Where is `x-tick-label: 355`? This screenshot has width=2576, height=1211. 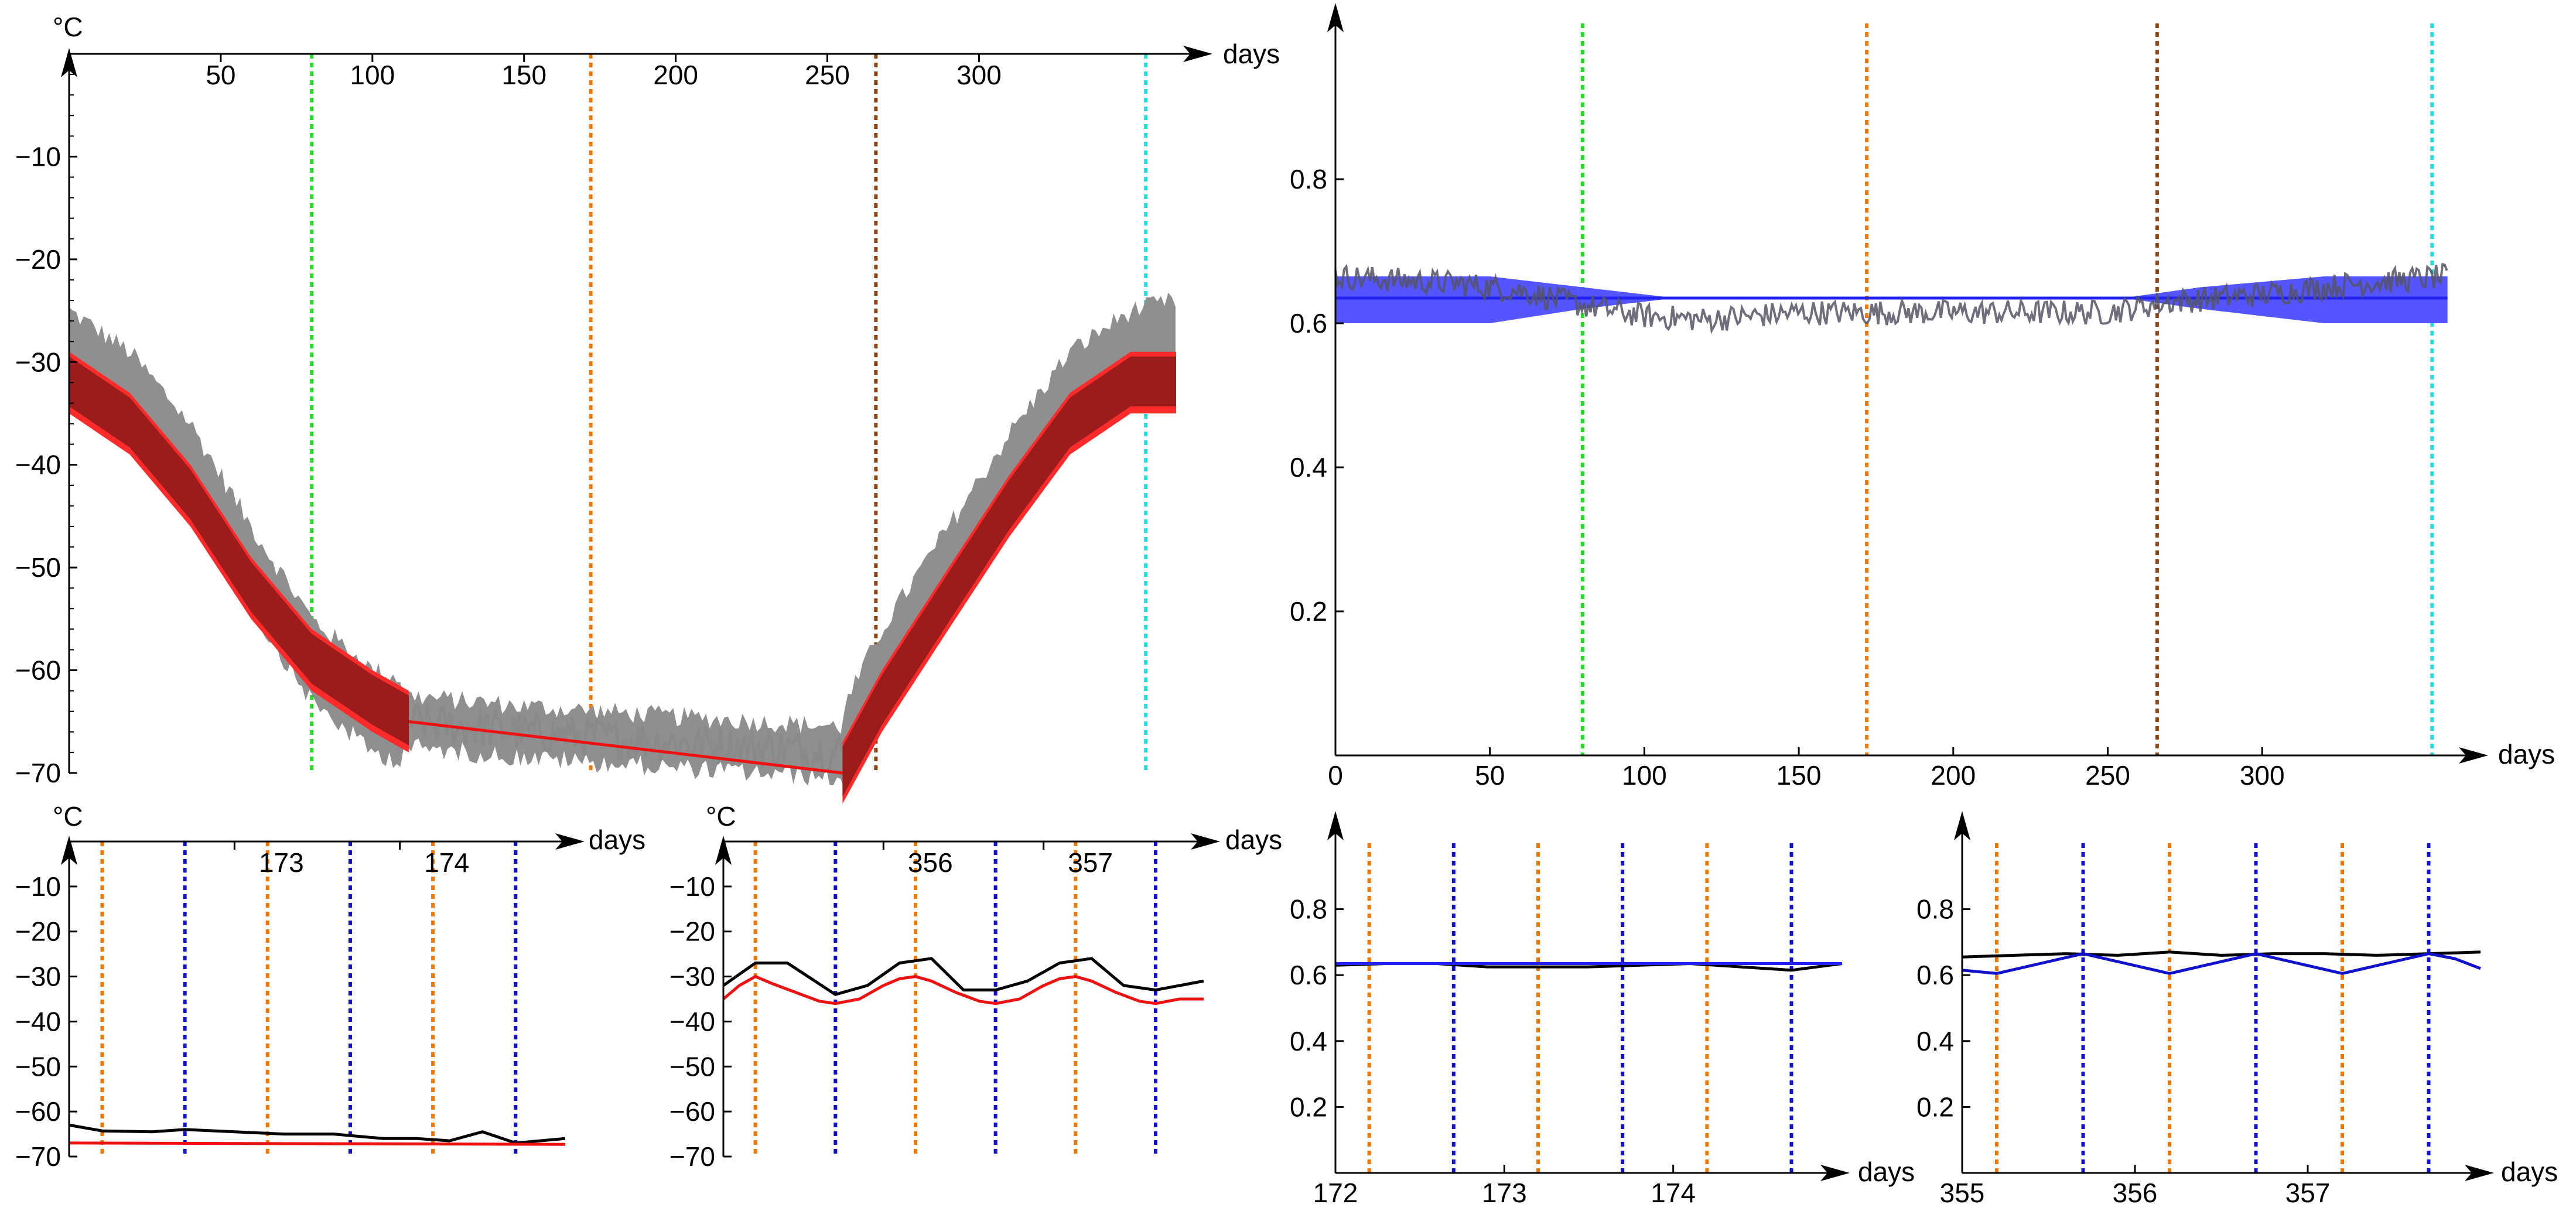 x-tick-label: 355 is located at coordinates (1963, 1193).